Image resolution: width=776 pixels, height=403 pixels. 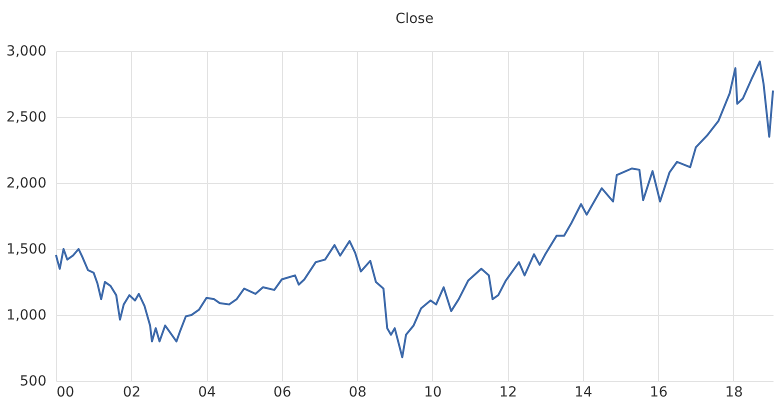 What do you see at coordinates (26, 184) in the screenshot?
I see `y-tick-label: 2,000` at bounding box center [26, 184].